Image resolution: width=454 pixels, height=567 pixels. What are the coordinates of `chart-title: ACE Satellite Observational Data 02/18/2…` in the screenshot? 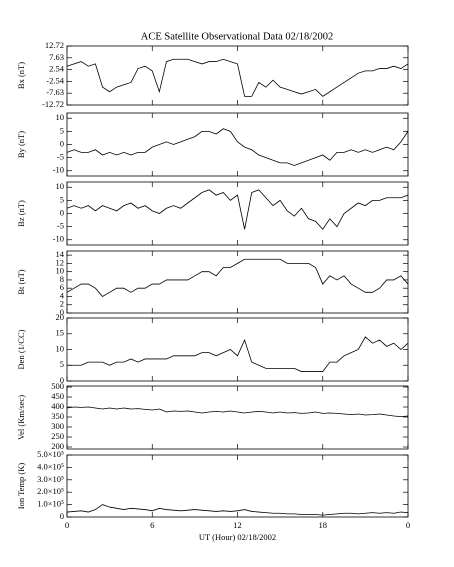 It's located at (237, 36).